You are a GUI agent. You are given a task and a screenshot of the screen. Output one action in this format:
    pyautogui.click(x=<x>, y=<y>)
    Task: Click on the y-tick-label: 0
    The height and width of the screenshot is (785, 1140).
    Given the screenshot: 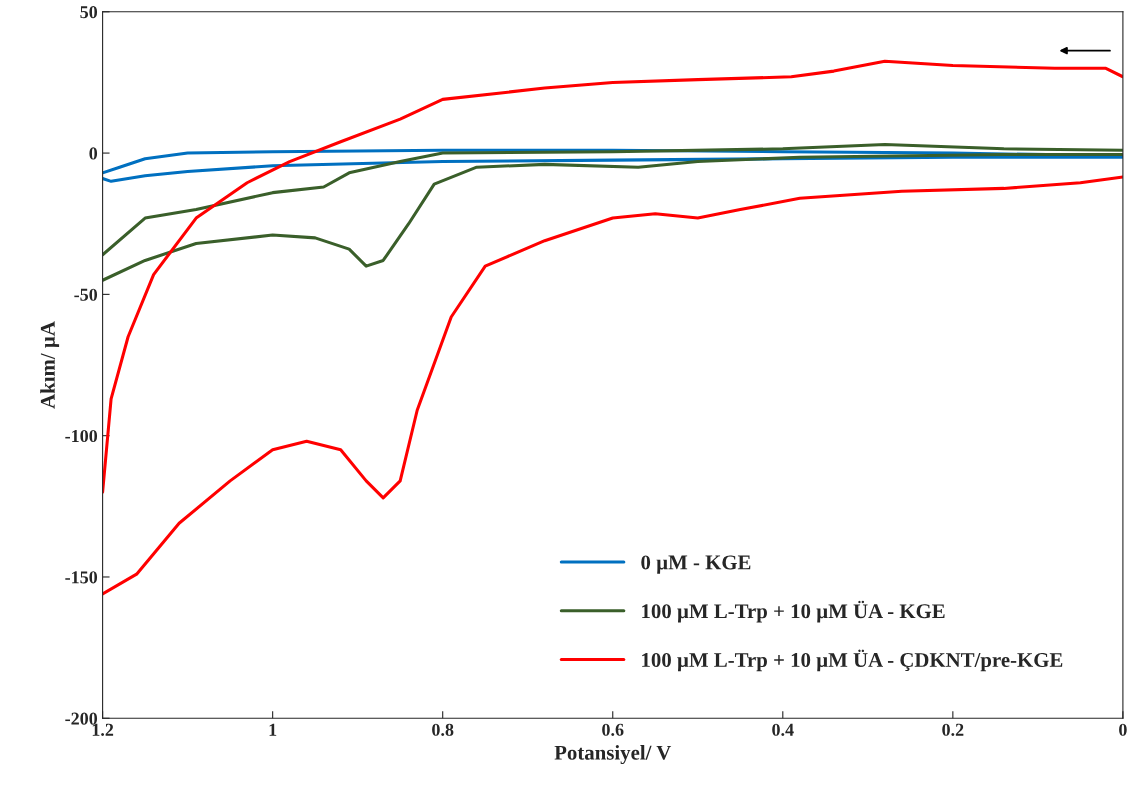 What is the action you would take?
    pyautogui.click(x=93, y=153)
    